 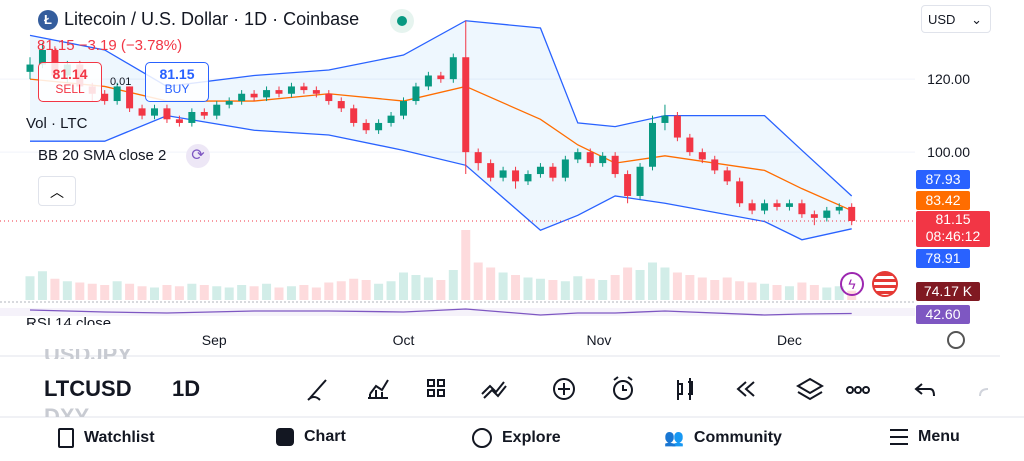 I want to click on prev-symbol-name: USDJPY, so click(x=88, y=354).